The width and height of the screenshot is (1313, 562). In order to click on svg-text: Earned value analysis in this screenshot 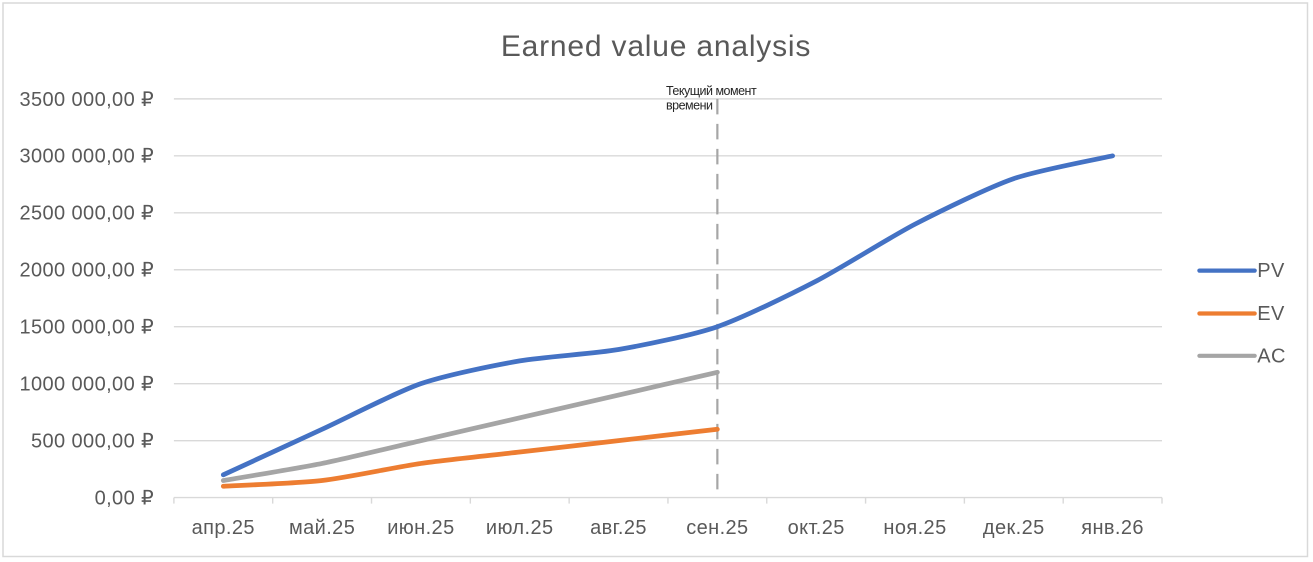, I will do `click(656, 46)`.